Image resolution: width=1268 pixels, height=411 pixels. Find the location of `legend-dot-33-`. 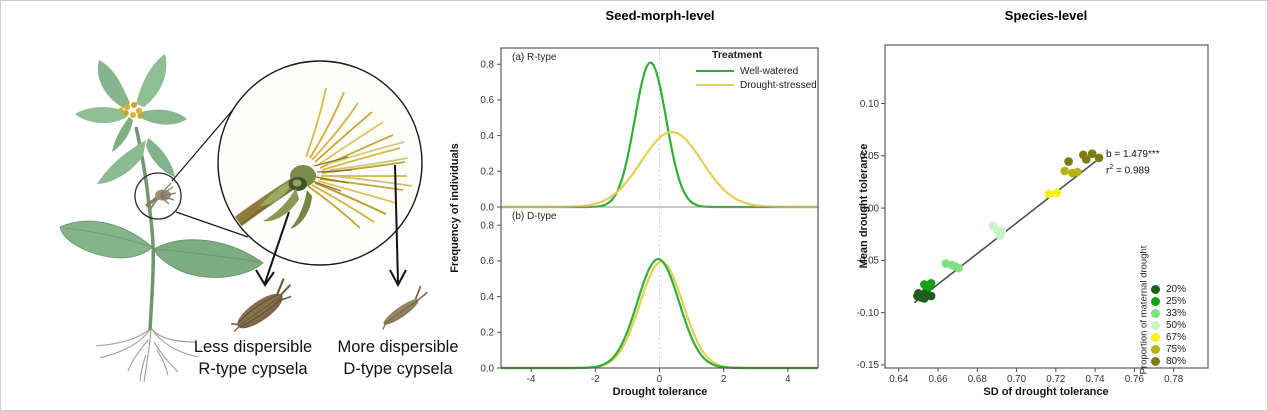

legend-dot-33- is located at coordinates (1155, 314).